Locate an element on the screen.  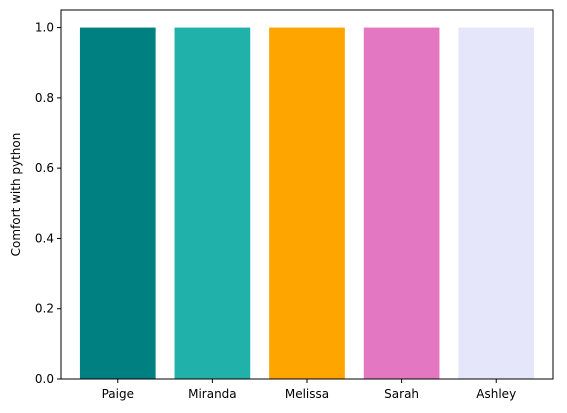
x-axis-ticks: Paige Miranda Melissa Sarah Ashley is located at coordinates (309, 390).